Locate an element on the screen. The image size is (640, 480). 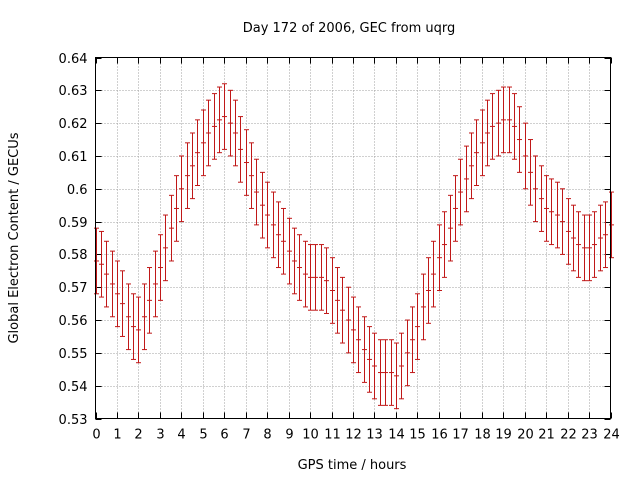
x-tick-label: 9 is located at coordinates (289, 435).